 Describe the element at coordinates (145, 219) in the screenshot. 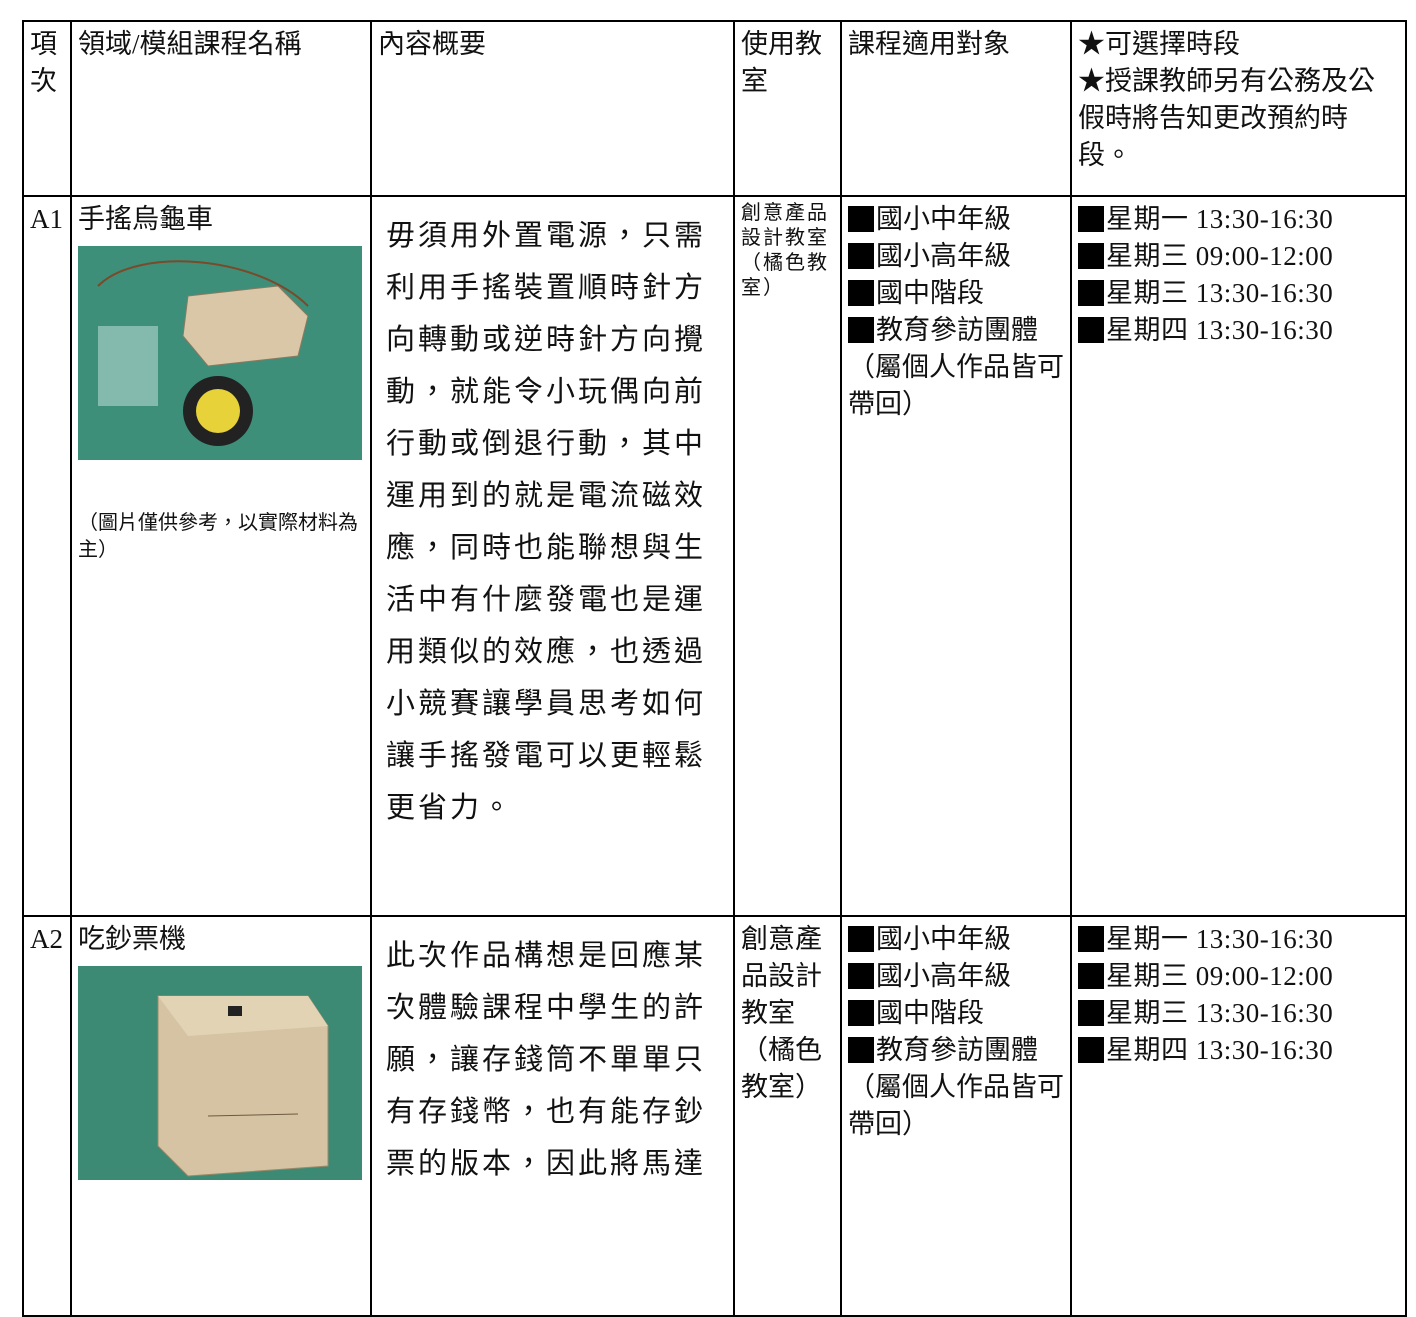

I see `course-name: 手搖烏龜車` at that location.